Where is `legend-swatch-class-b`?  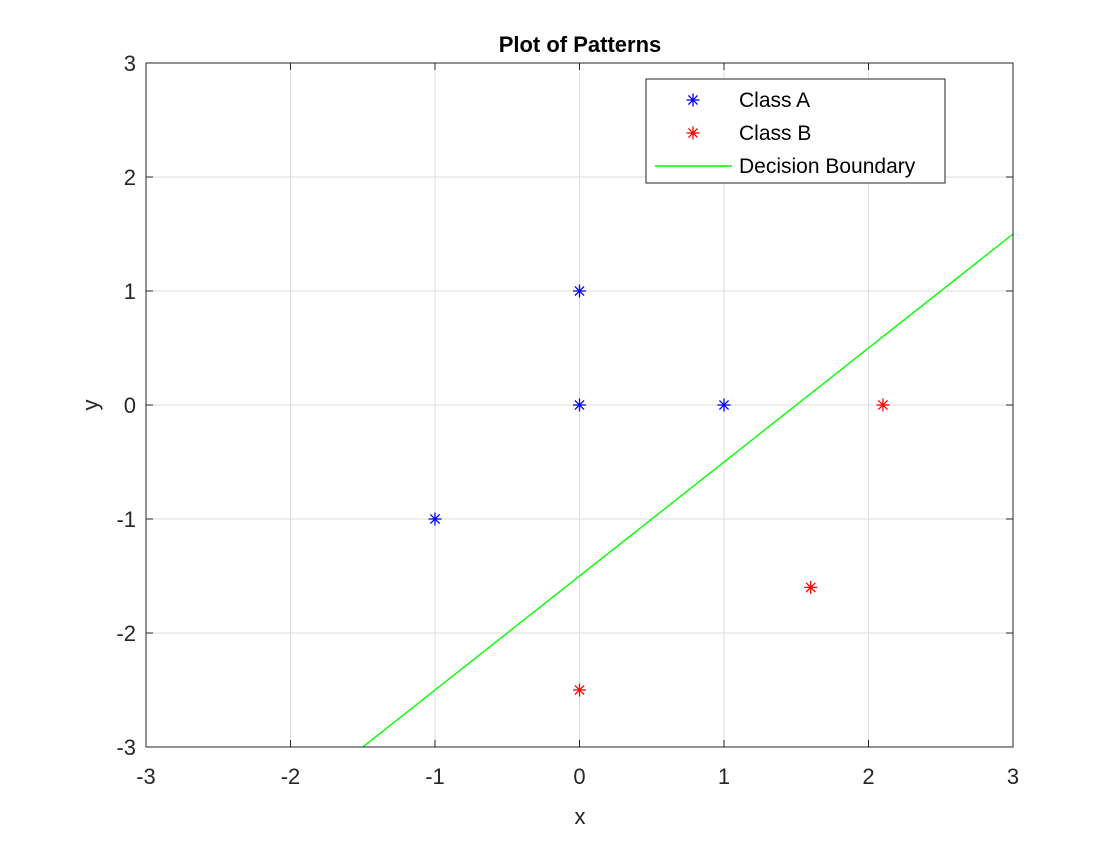 legend-swatch-class-b is located at coordinates (693, 133).